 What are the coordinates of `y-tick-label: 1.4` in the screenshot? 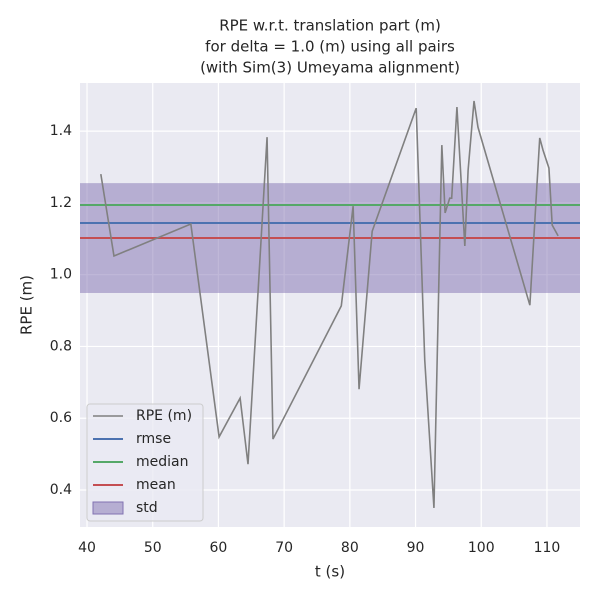 It's located at (61, 131).